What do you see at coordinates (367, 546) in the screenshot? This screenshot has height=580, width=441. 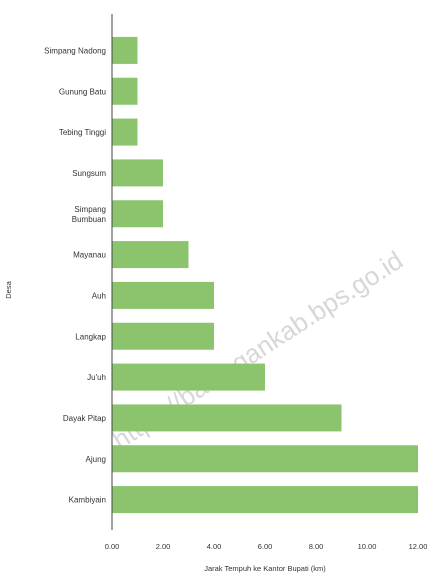 I see `x-tick-label: 10.00` at bounding box center [367, 546].